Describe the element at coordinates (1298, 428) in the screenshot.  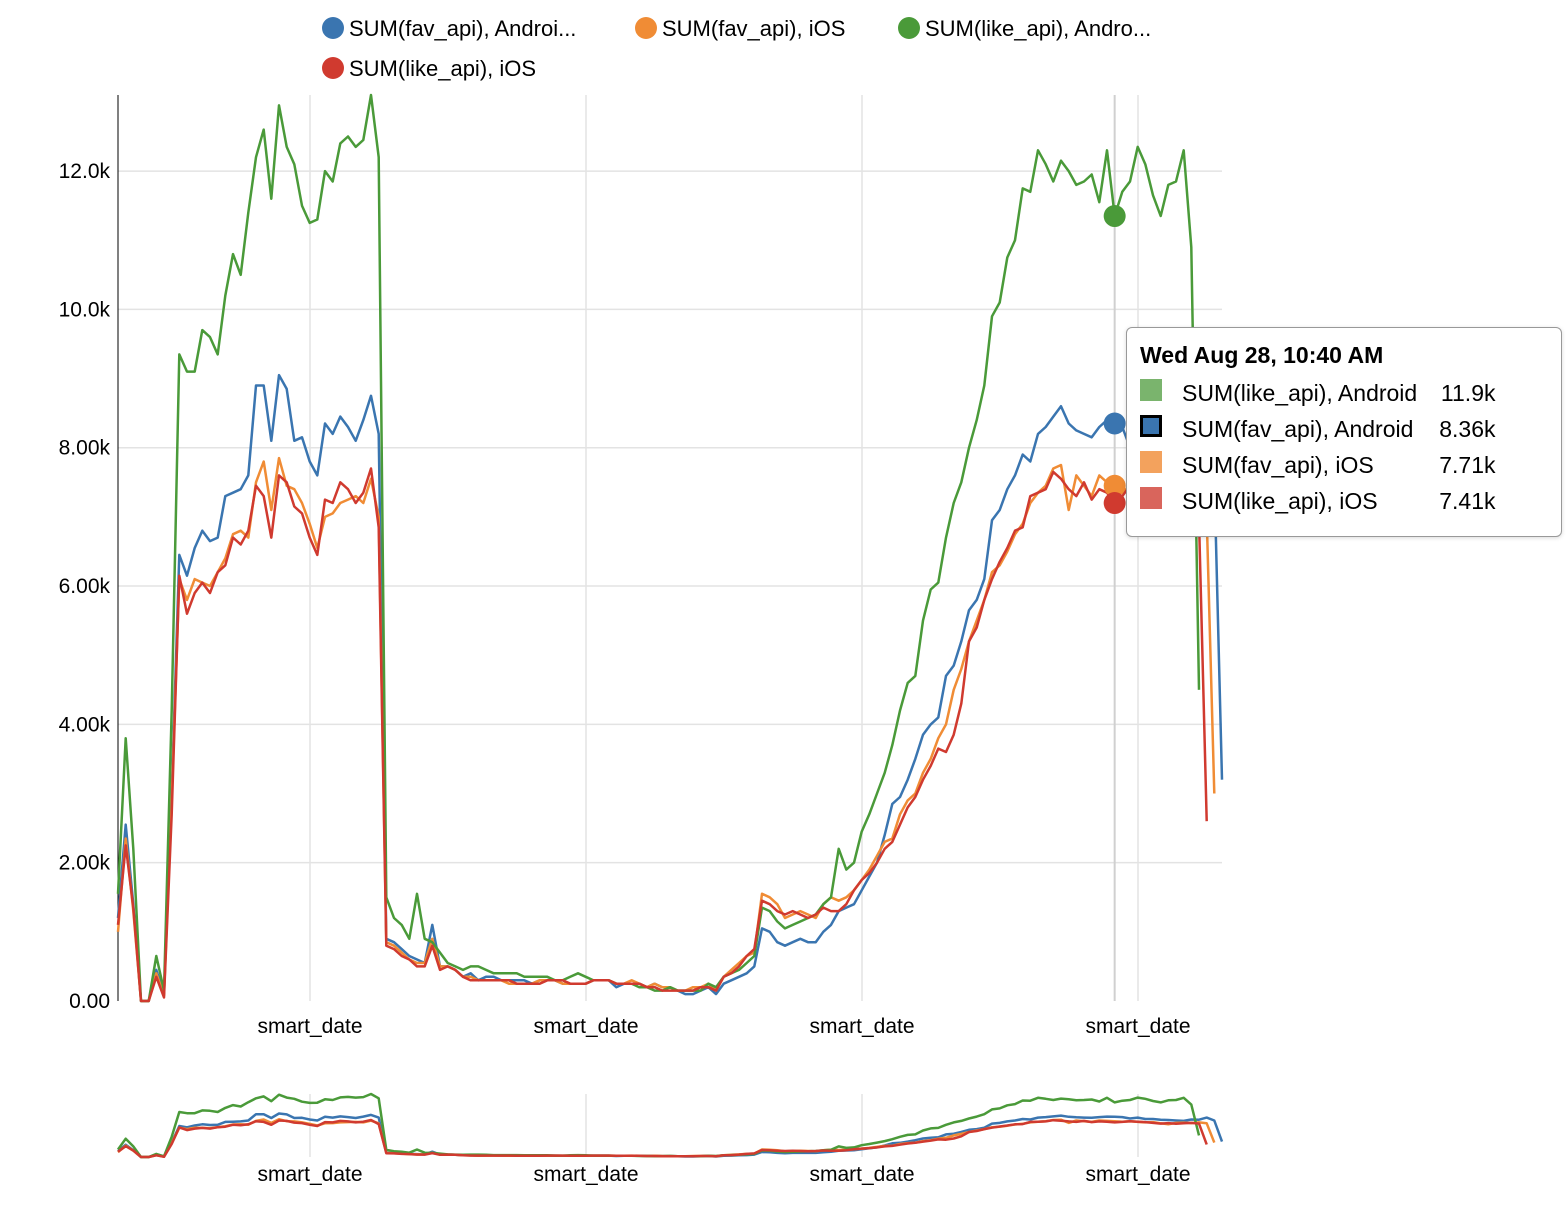
I see `tooltip-series-label: SUM(fav_api), Android` at that location.